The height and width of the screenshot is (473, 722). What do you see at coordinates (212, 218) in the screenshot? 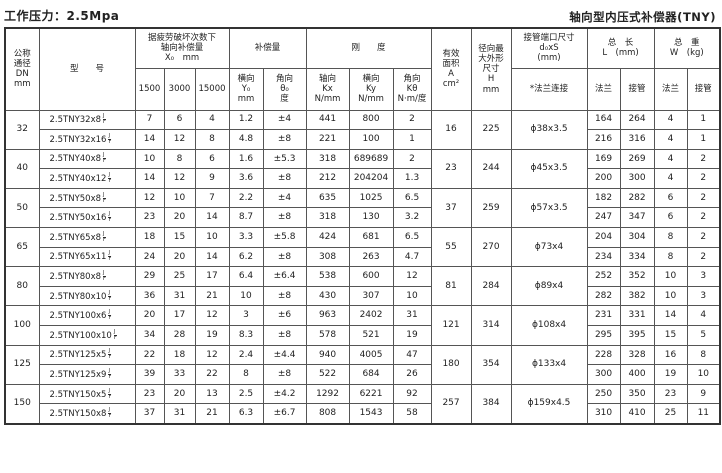
I see `x0-15000-cell: 14` at bounding box center [212, 218].